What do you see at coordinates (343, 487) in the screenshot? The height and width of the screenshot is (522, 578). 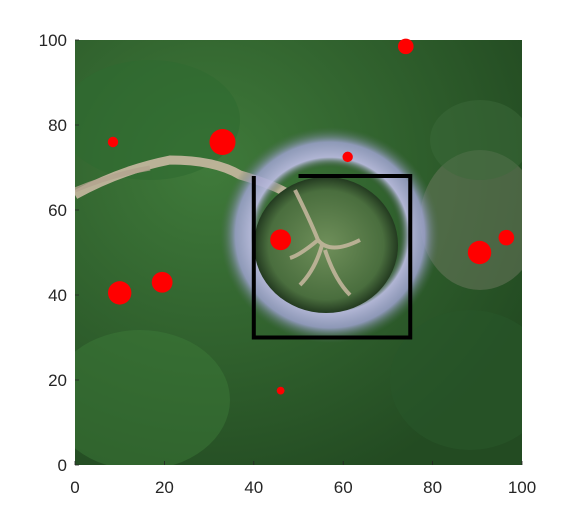 I see `x-tick-label: 60` at bounding box center [343, 487].